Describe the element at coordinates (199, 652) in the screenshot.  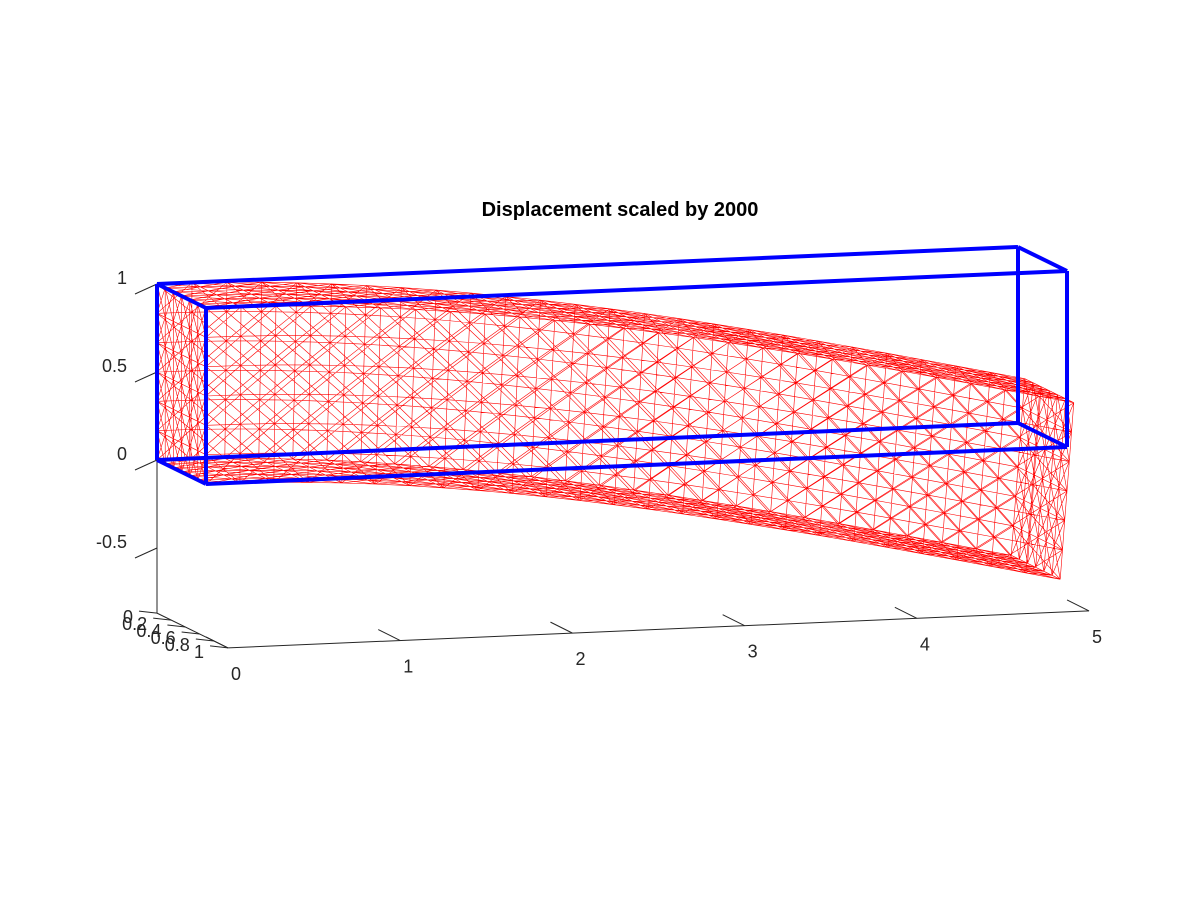
I see `y-tick-label: 1` at that location.